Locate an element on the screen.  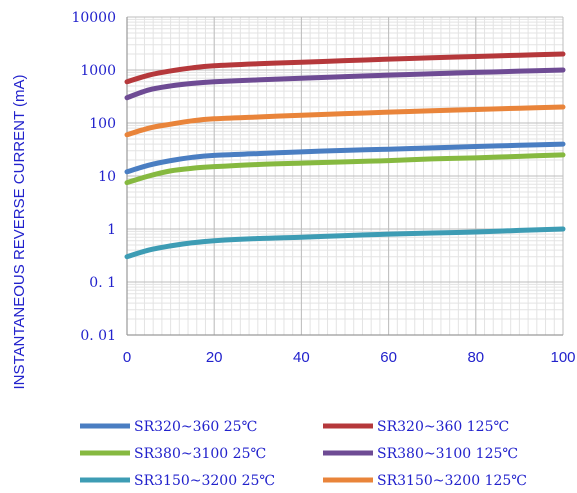
y-tick-label: 100 is located at coordinates (102, 124).